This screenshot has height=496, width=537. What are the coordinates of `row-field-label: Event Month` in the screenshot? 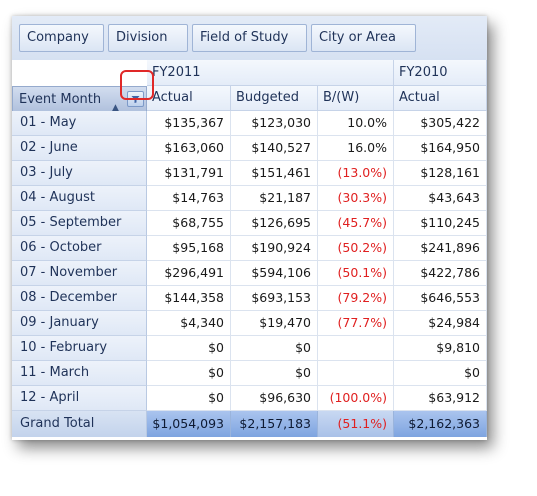 It's located at (60, 99).